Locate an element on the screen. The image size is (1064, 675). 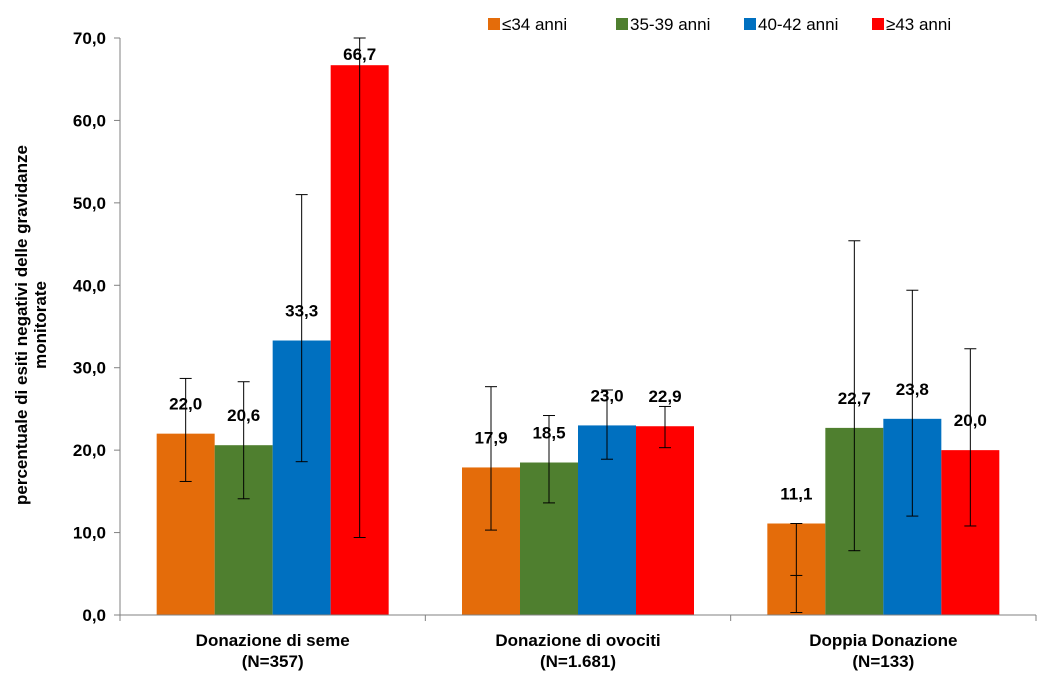
legend: ≤34 anni 35-39 anni 40-42 anni ≥43 anni is located at coordinates (719, 24).